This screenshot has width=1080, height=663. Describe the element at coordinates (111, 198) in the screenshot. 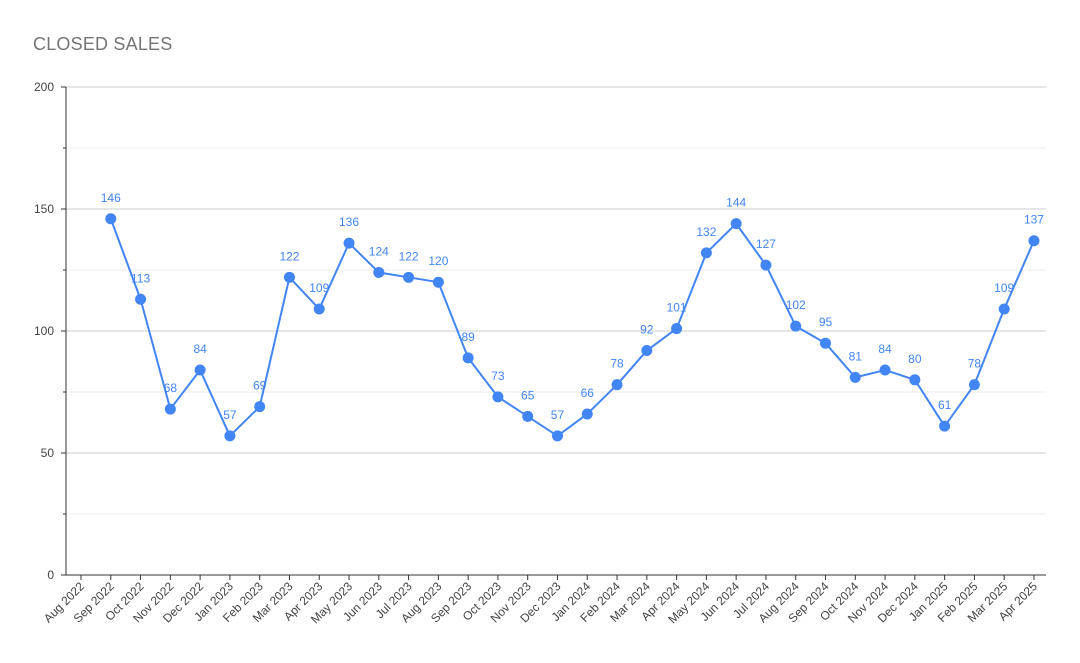

I see `data-label: 146` at that location.